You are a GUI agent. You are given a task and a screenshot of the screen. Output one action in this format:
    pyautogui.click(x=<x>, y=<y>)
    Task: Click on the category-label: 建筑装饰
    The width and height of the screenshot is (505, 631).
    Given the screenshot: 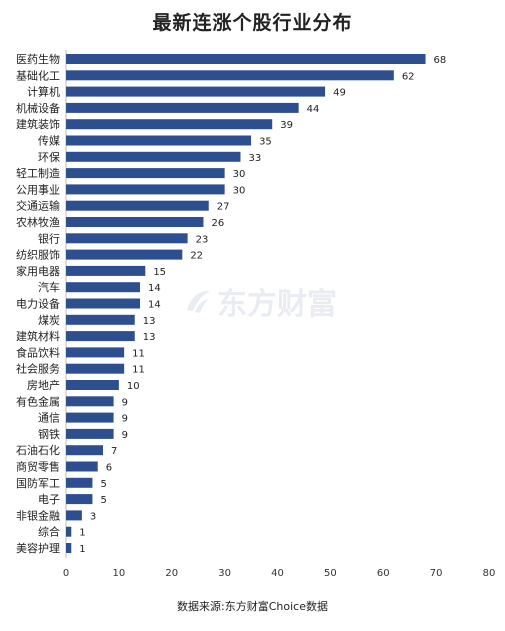 What is the action you would take?
    pyautogui.click(x=38, y=124)
    